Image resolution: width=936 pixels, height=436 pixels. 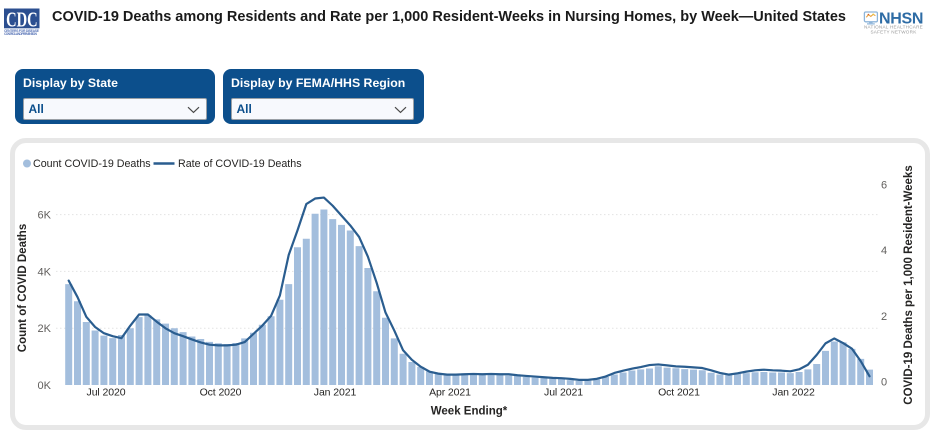 What do you see at coordinates (221, 393) in the screenshot?
I see `svg-text: Oct 2020` at bounding box center [221, 393].